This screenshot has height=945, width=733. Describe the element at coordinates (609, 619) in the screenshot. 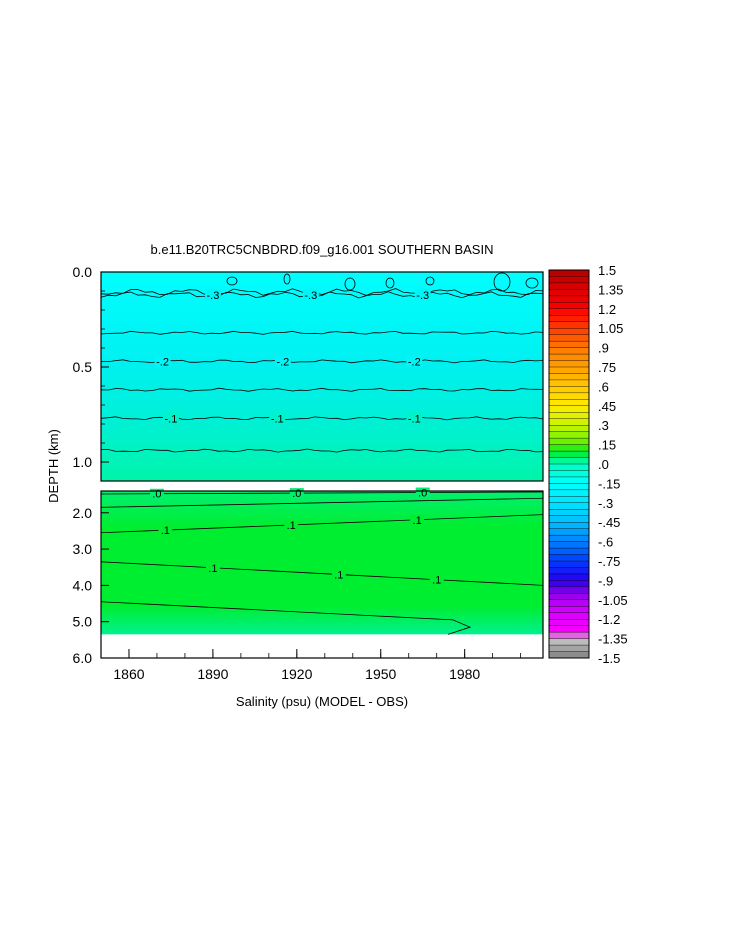

I see `colorbar-label: -1.2` at that location.